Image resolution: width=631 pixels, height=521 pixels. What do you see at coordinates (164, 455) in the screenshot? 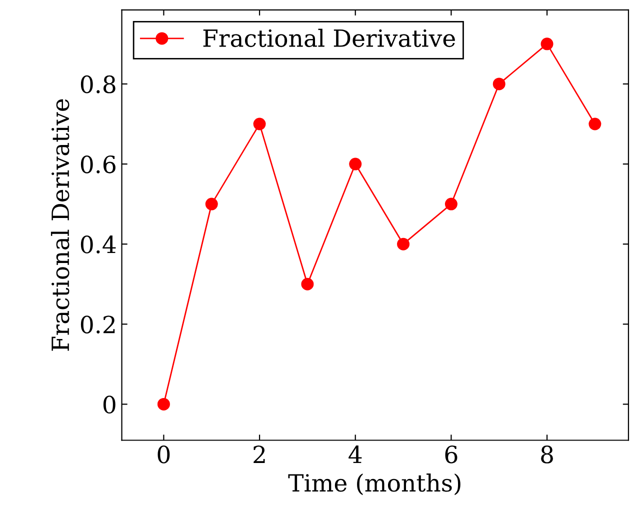
I see `x-tick-label: 0` at bounding box center [164, 455].